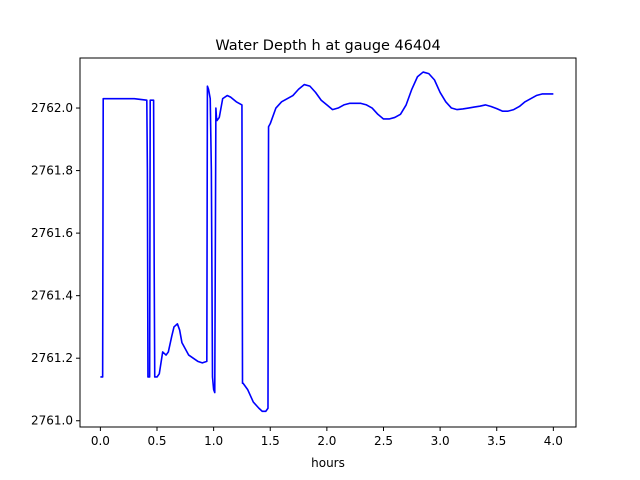 This screenshot has height=480, width=640. Describe the element at coordinates (156, 441) in the screenshot. I see `x-tick-label: 0.5` at that location.